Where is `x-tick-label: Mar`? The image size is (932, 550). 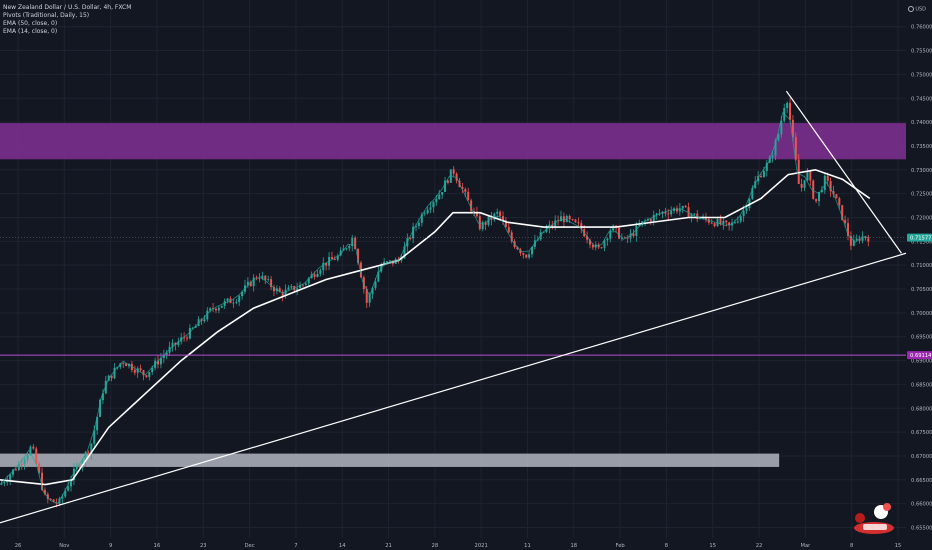
x-tick-label: Mar is located at coordinates (805, 546).